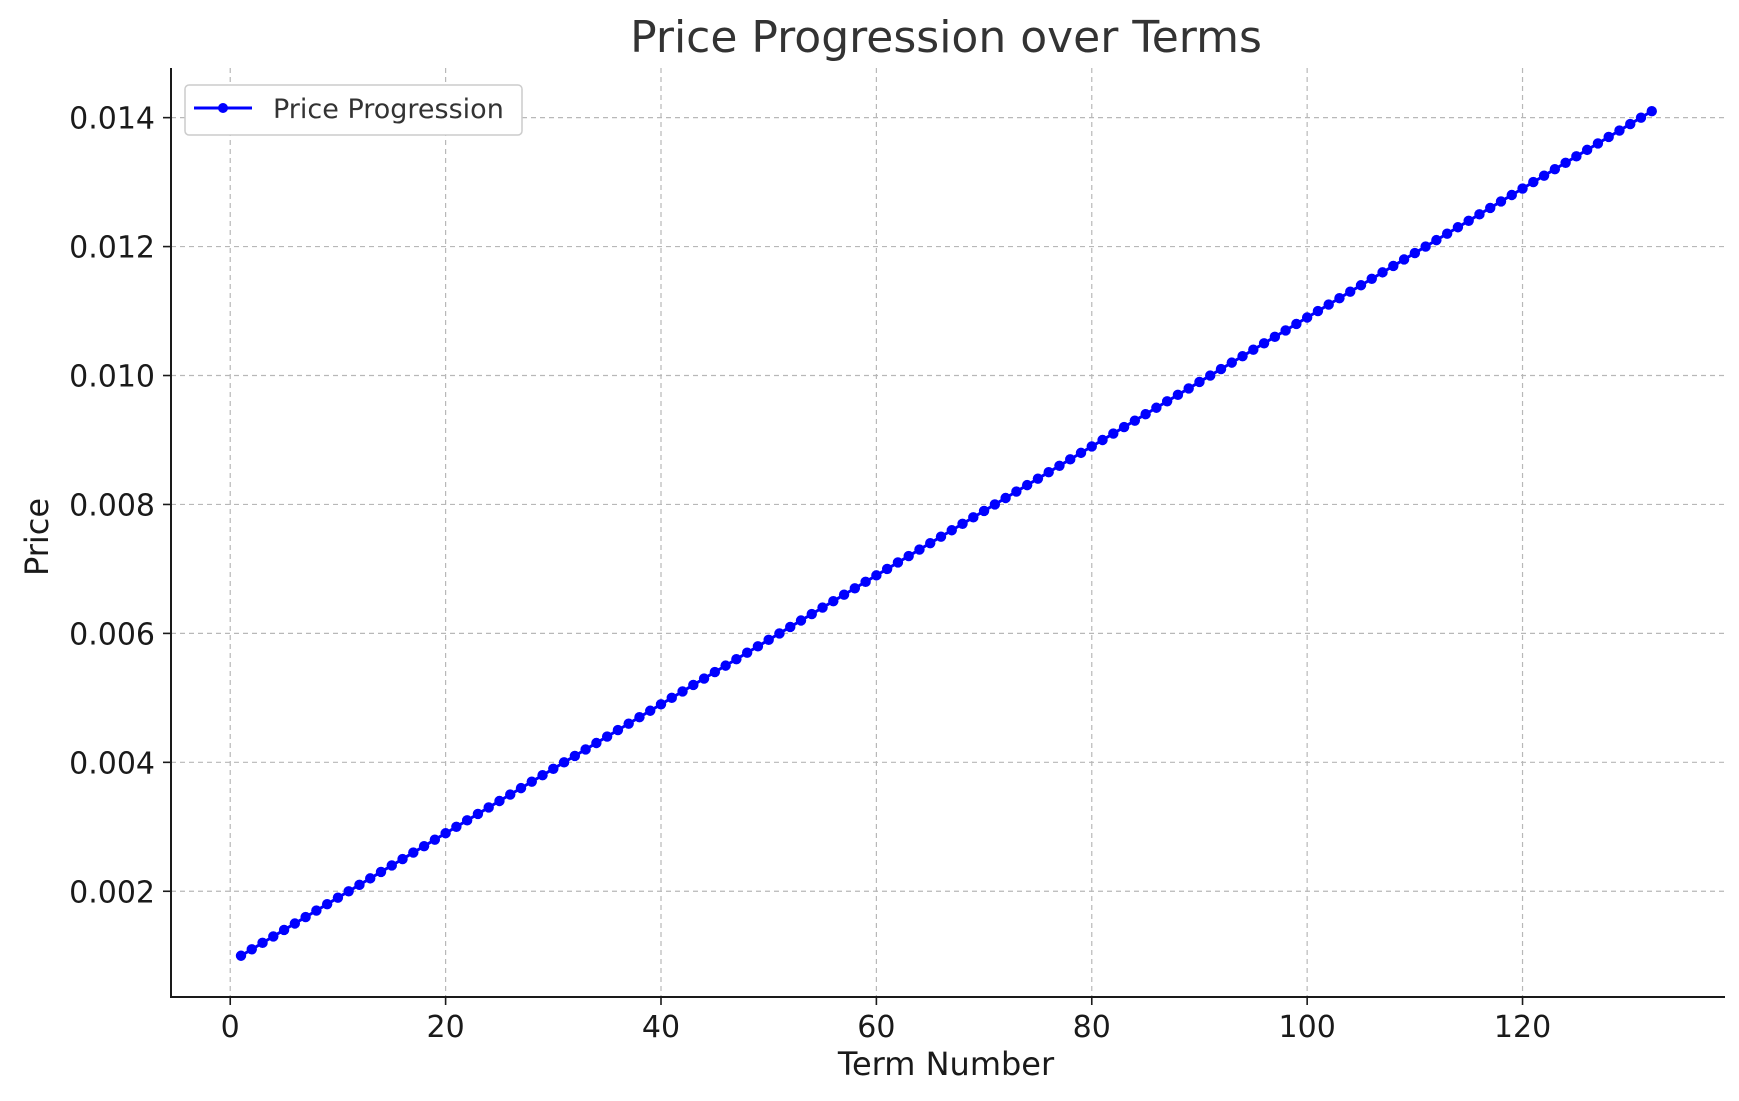 This screenshot has height=1101, width=1739. I want to click on y-tick-label: 0.006, so click(112, 634).